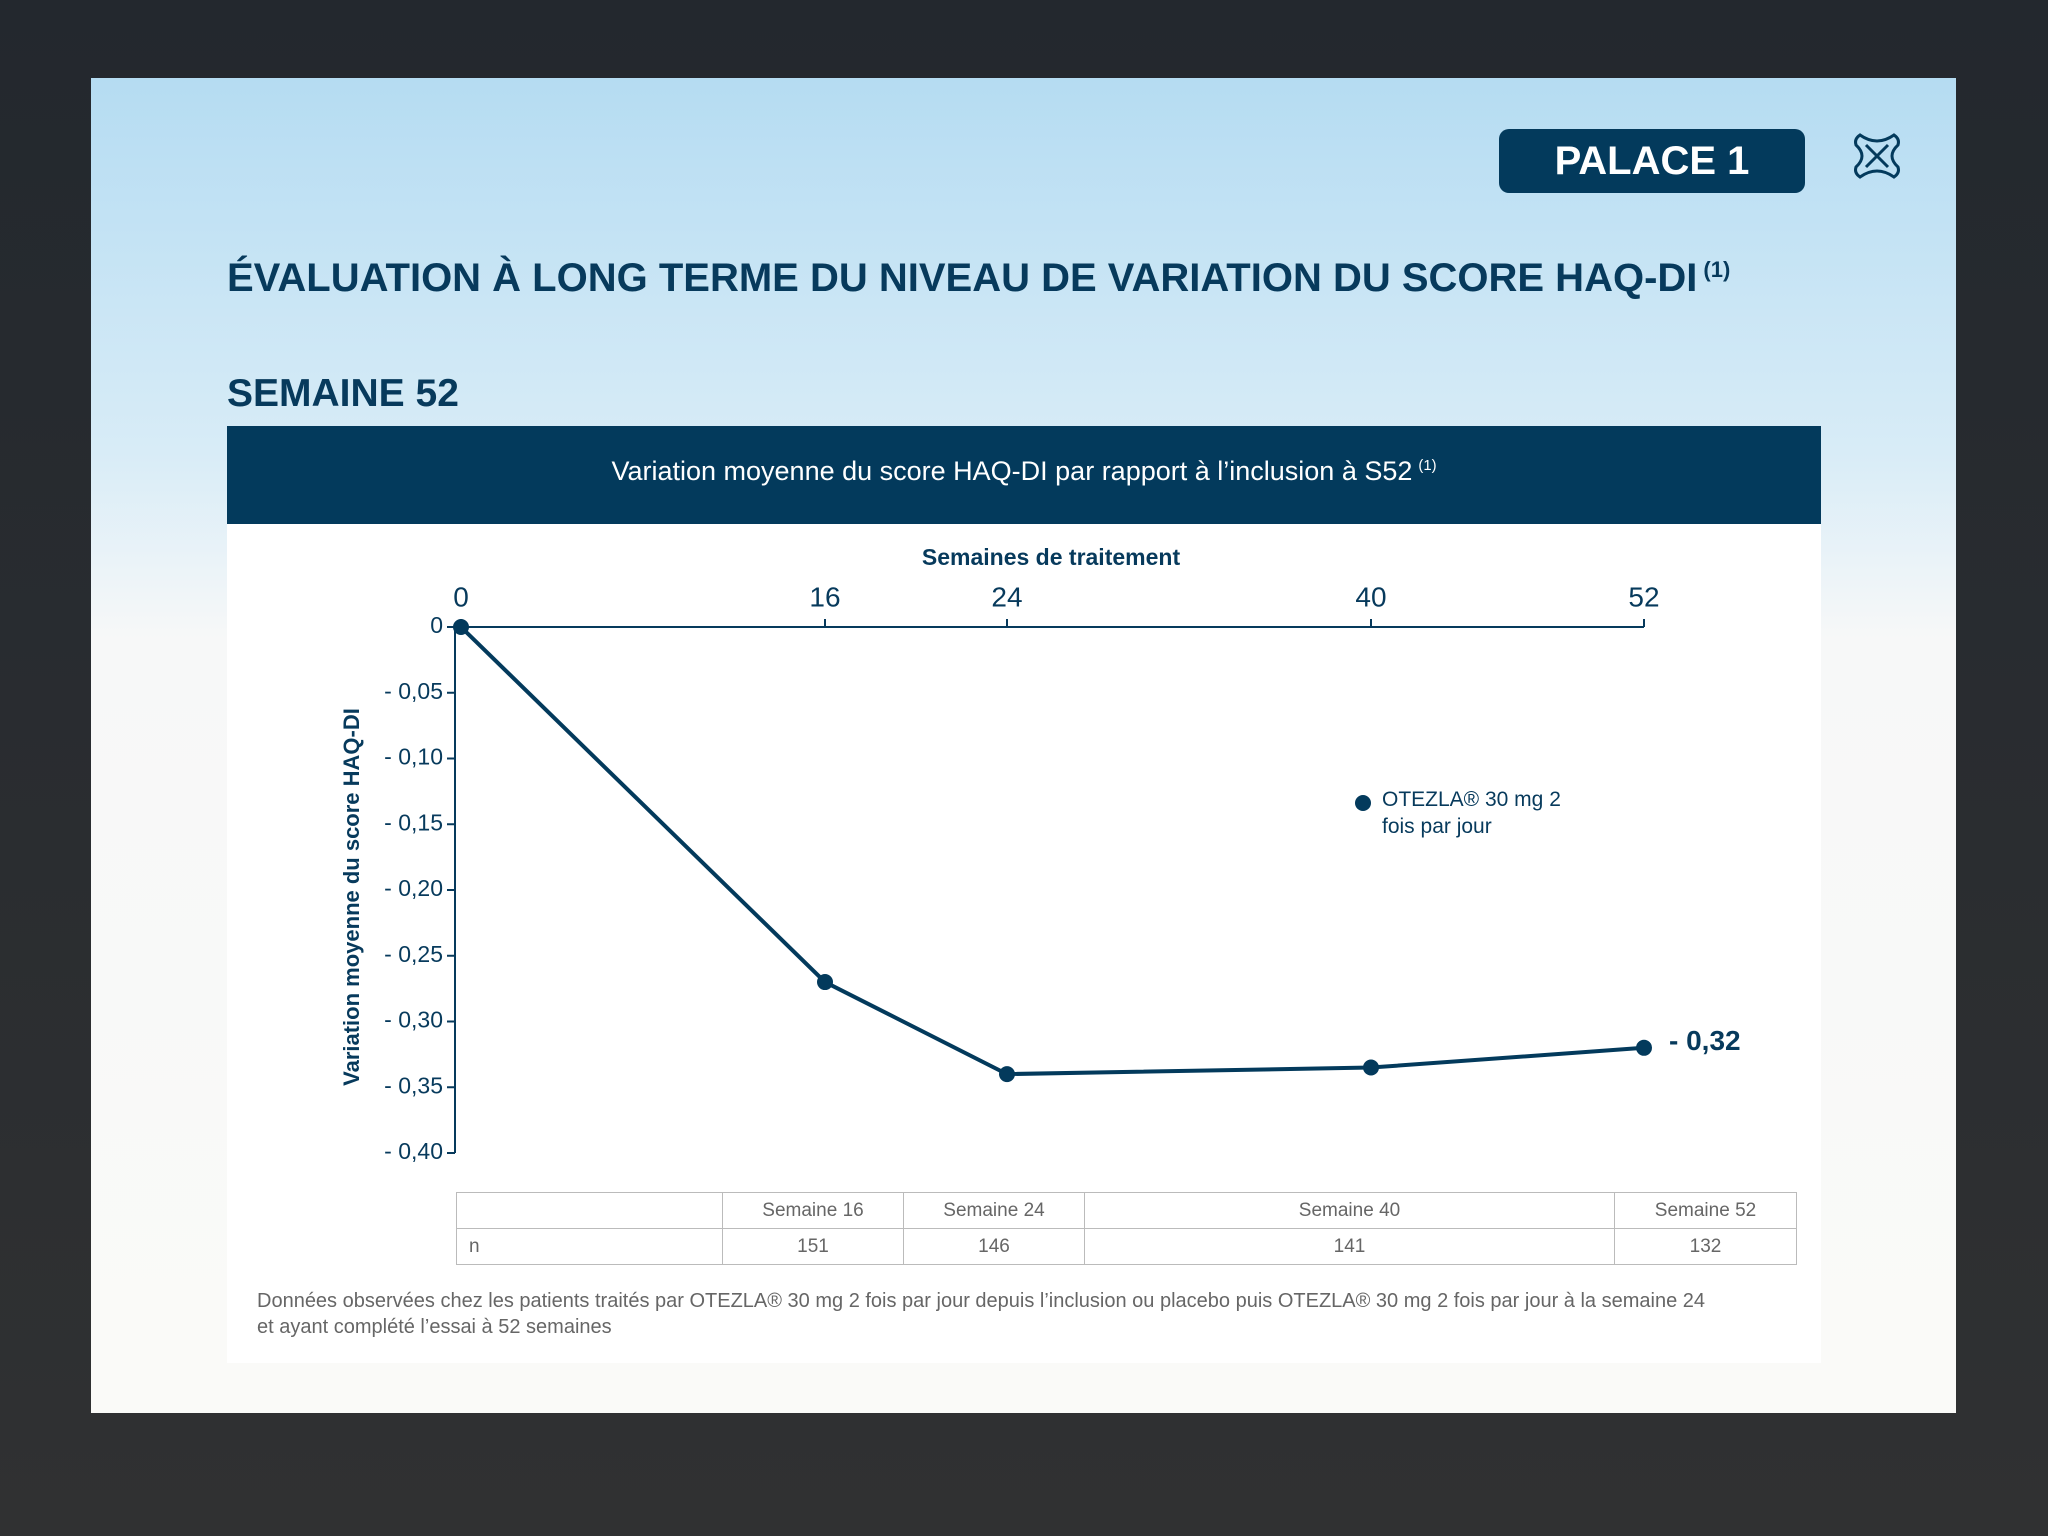 The width and height of the screenshot is (2048, 1536). I want to click on value-label: - 0,32, so click(1705, 1040).